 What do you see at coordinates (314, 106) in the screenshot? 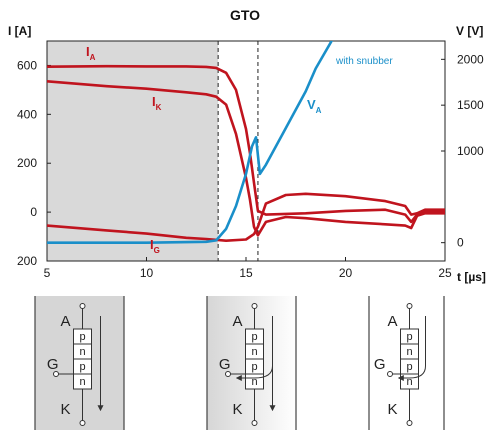
I see `series-label-va: VA` at bounding box center [314, 106].